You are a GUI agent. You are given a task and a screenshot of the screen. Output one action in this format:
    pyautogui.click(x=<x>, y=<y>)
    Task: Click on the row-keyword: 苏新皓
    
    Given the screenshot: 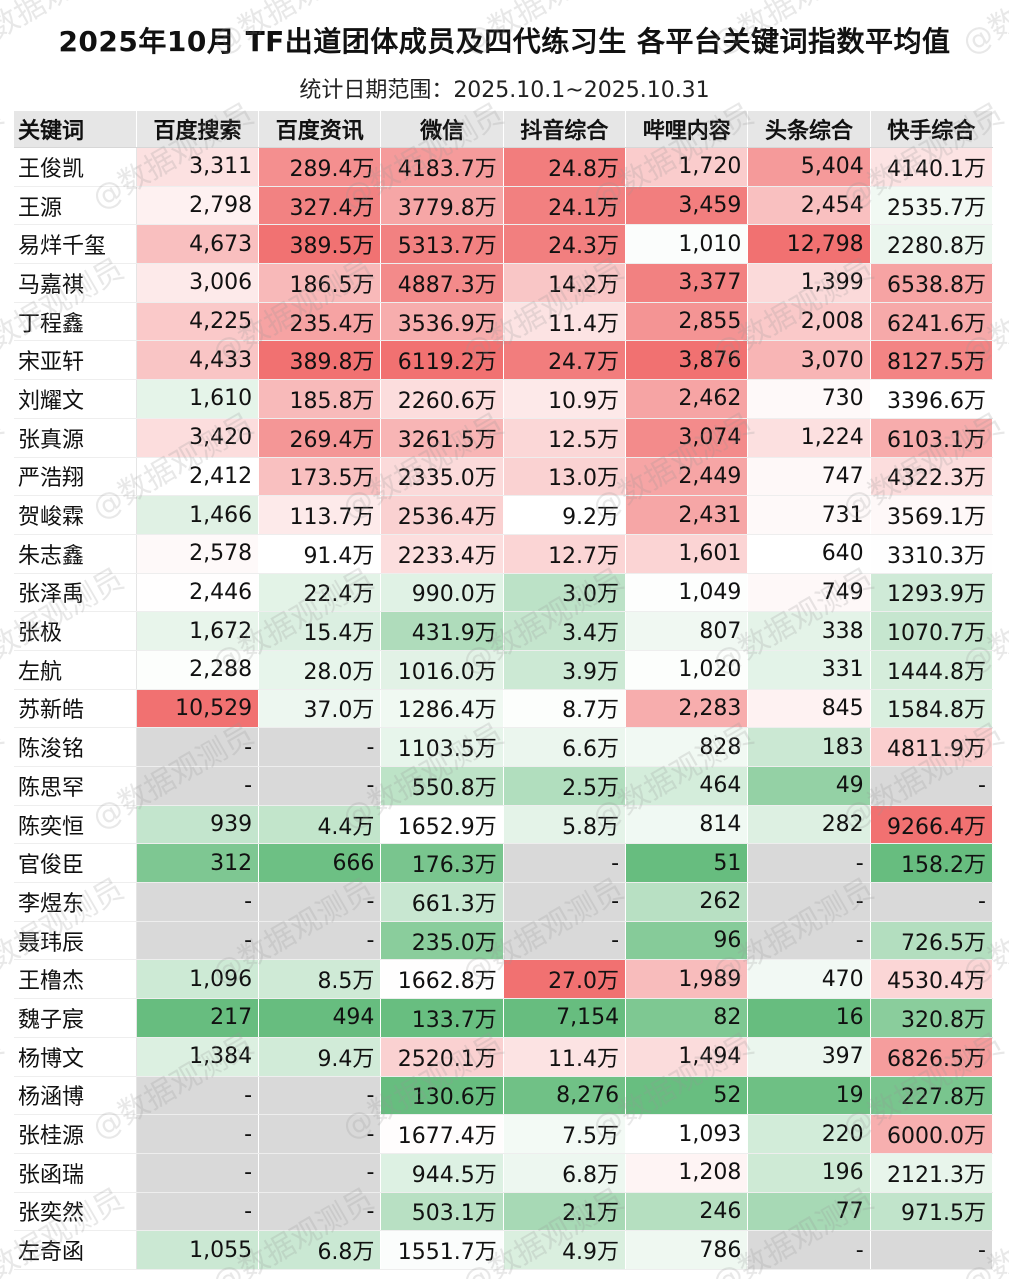 What is the action you would take?
    pyautogui.click(x=75, y=709)
    